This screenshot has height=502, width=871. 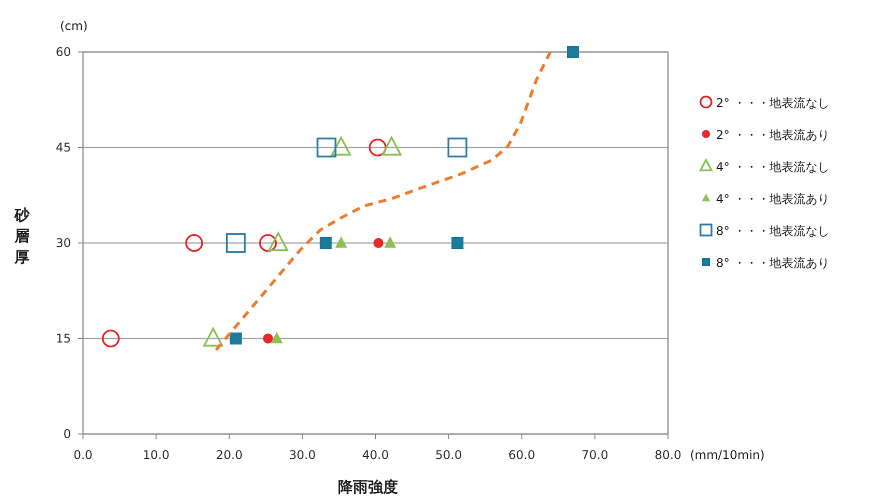 I want to click on x-tick-label: 20.0, so click(x=229, y=455).